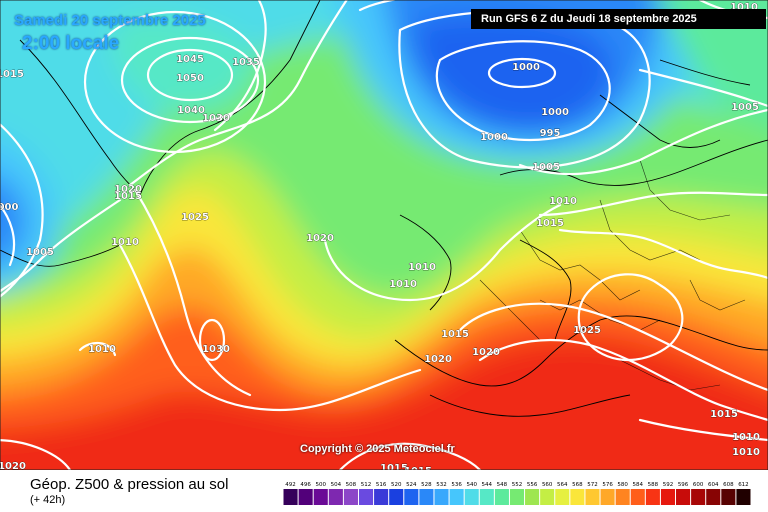 Image resolution: width=768 pixels, height=512 pixels. Describe the element at coordinates (366, 485) in the screenshot. I see `scale-value-label: 512` at that location.